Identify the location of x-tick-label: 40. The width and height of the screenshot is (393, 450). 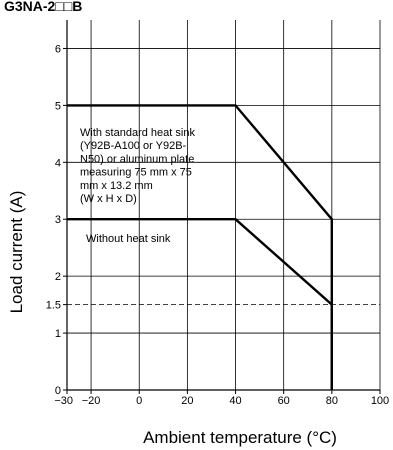
(235, 401).